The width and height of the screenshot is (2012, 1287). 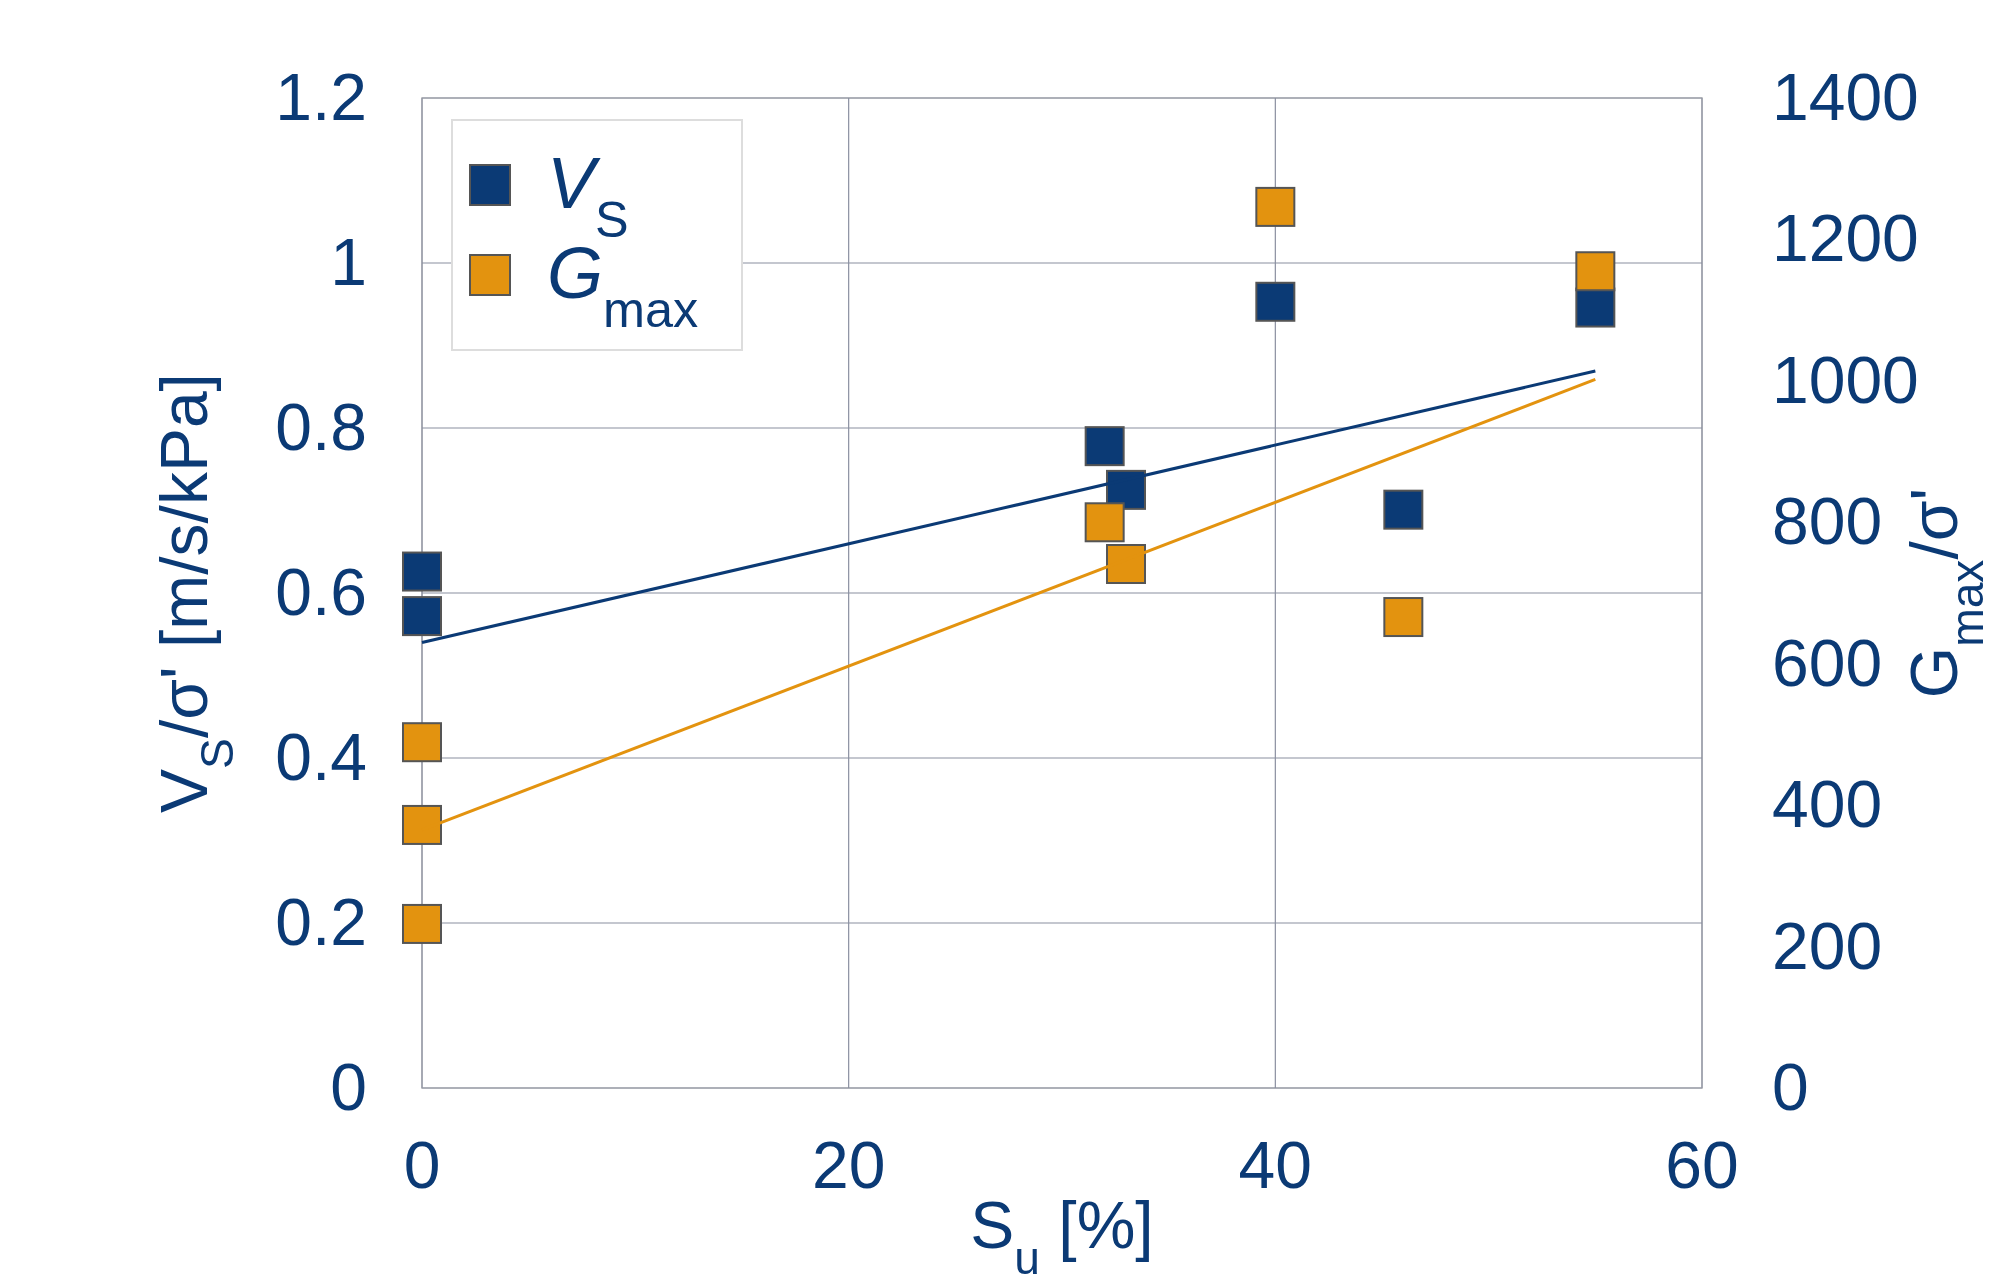 What do you see at coordinates (422, 1165) in the screenshot?
I see `x-tick-label: 0` at bounding box center [422, 1165].